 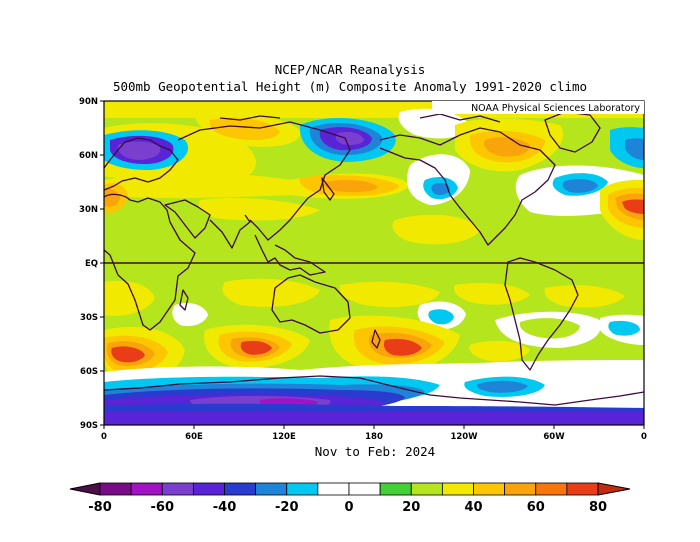 What do you see at coordinates (348, 507) in the screenshot?
I see `colorbar-tick-label: 0` at bounding box center [348, 507].